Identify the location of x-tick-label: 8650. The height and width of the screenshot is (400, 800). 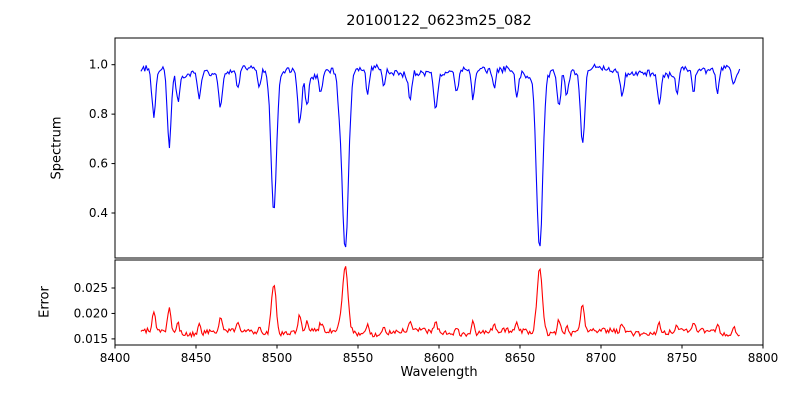
(520, 358).